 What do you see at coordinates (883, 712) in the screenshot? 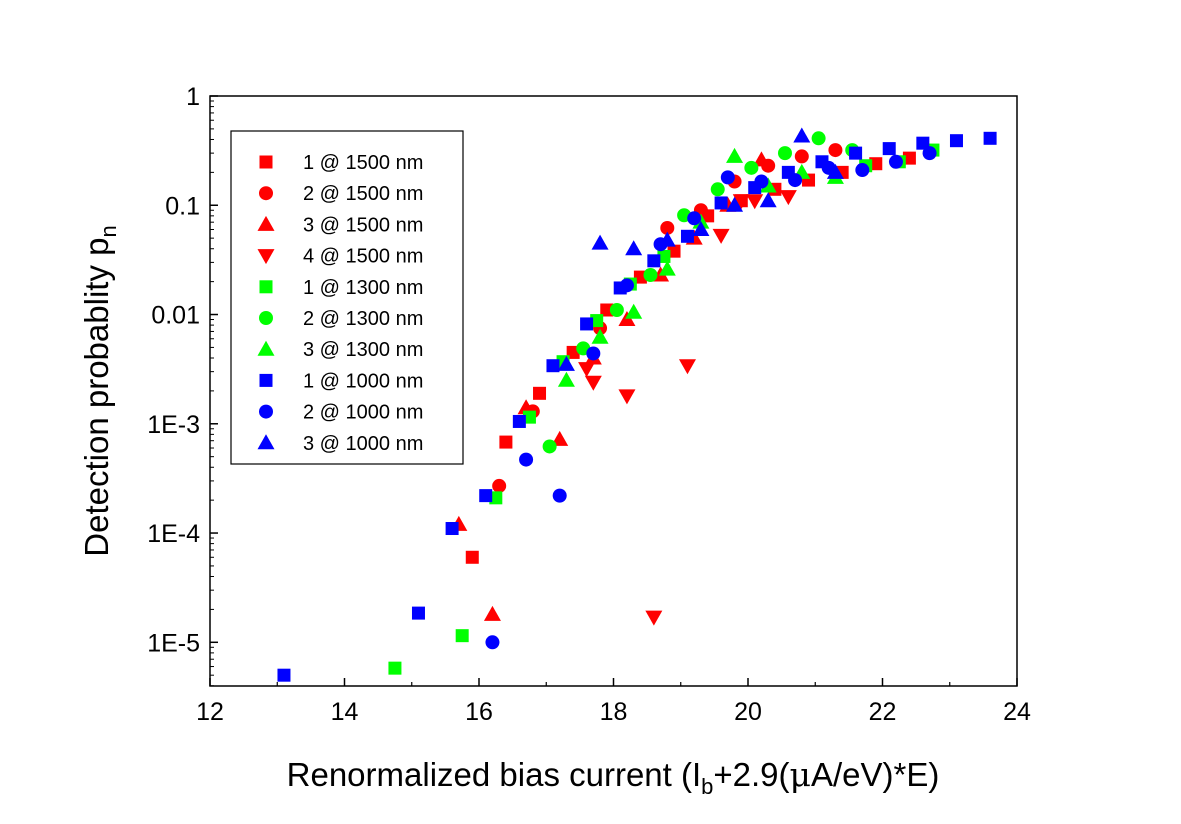
I see `x-tick-label: 22` at bounding box center [883, 712].